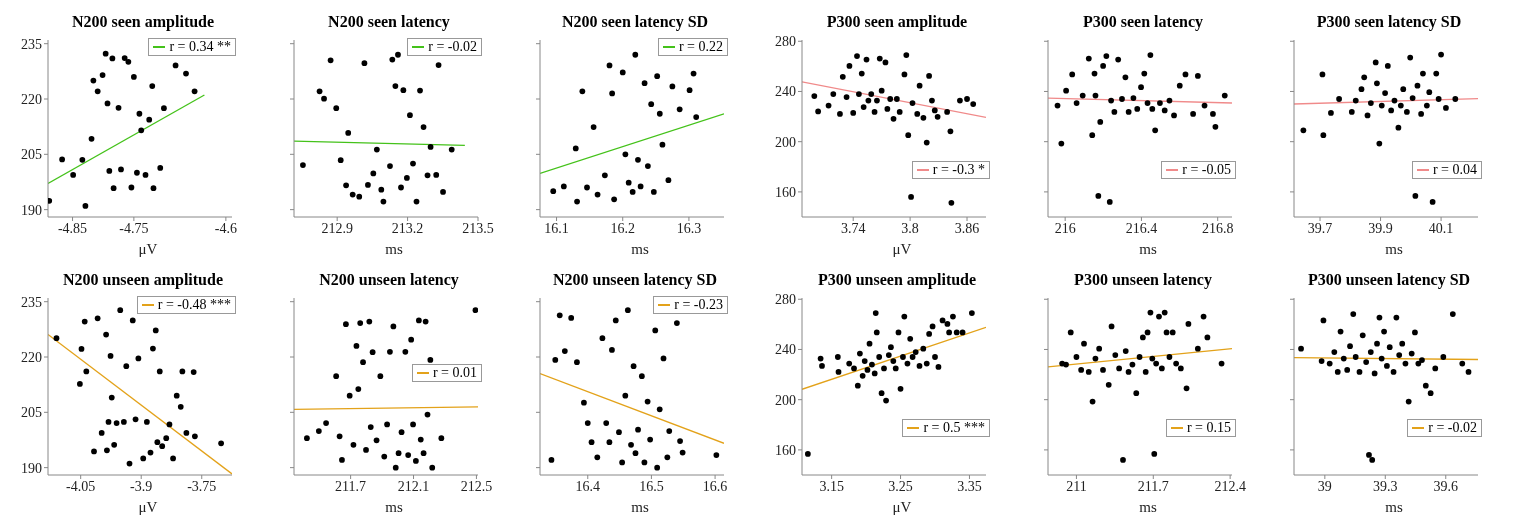 This screenshot has height=529, width=1531. Describe the element at coordinates (31, 210) in the screenshot. I see `y-tick-label: 190` at that location.